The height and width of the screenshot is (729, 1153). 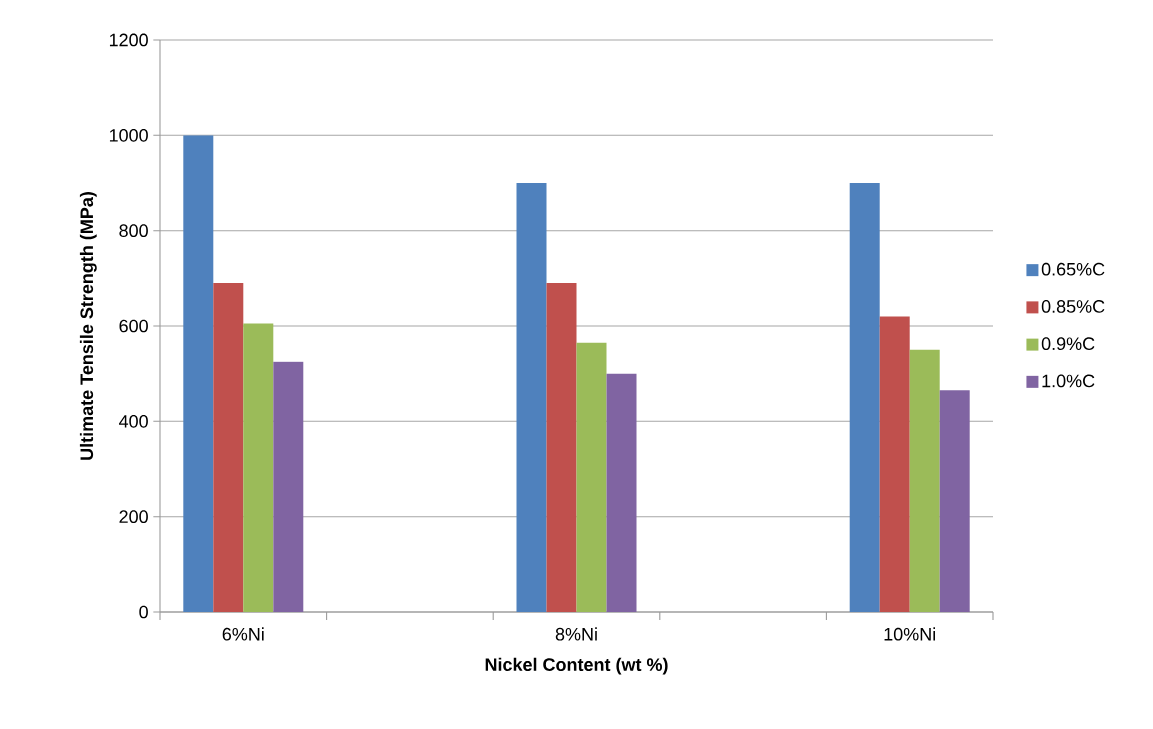 I want to click on y-tick-label: 1000, so click(x=128, y=135).